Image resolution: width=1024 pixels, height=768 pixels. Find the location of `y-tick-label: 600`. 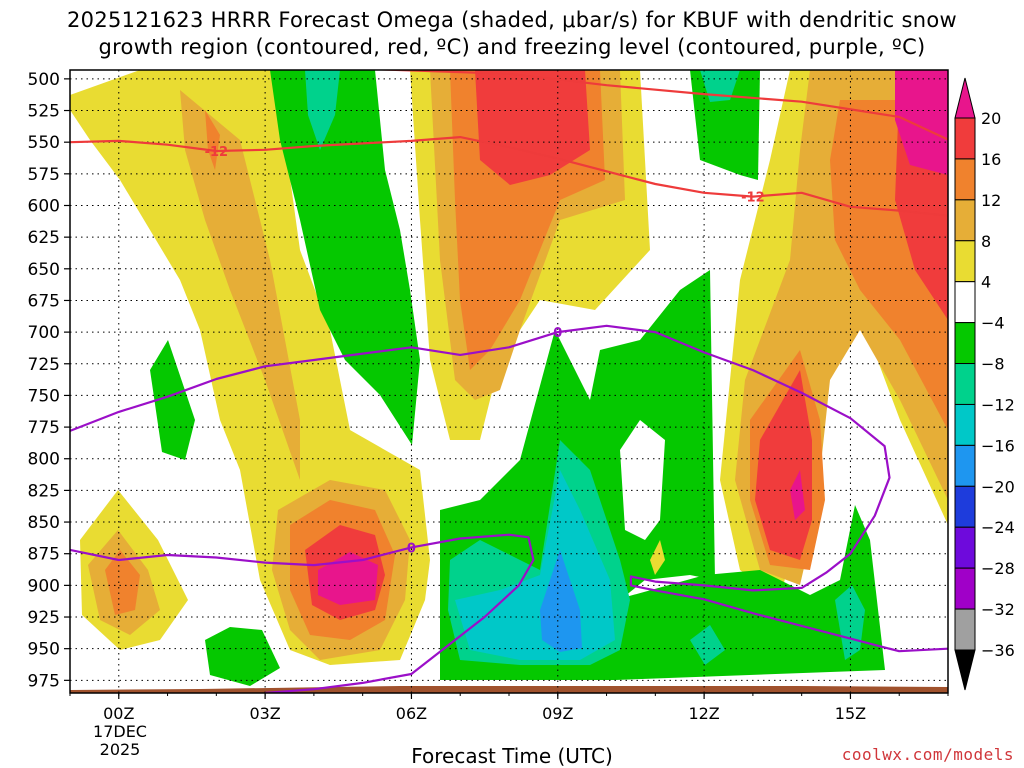

y-tick-label: 600 is located at coordinates (44, 206).